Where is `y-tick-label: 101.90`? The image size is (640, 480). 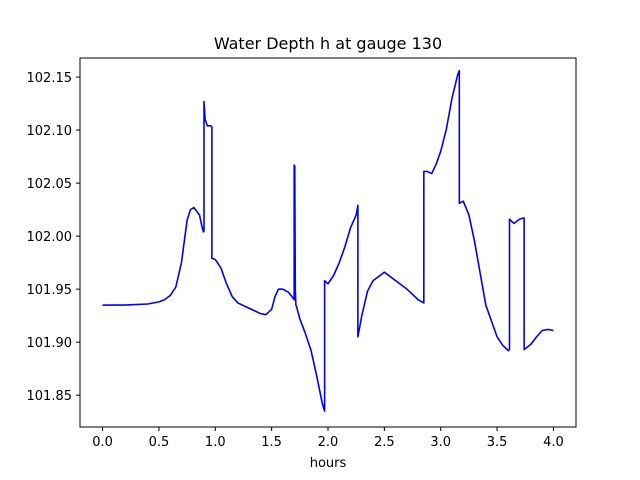
y-tick-label: 101.90 is located at coordinates (50, 343).